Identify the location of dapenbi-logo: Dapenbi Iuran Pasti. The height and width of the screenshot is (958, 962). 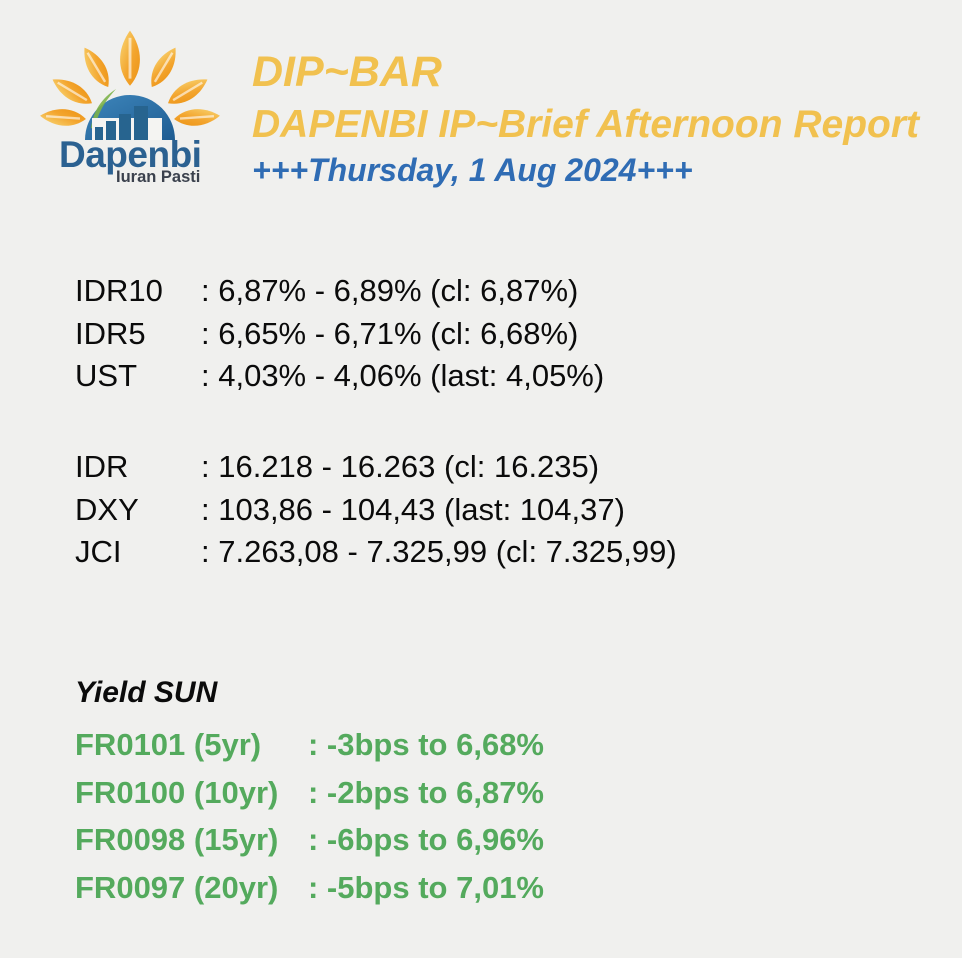
(131, 109).